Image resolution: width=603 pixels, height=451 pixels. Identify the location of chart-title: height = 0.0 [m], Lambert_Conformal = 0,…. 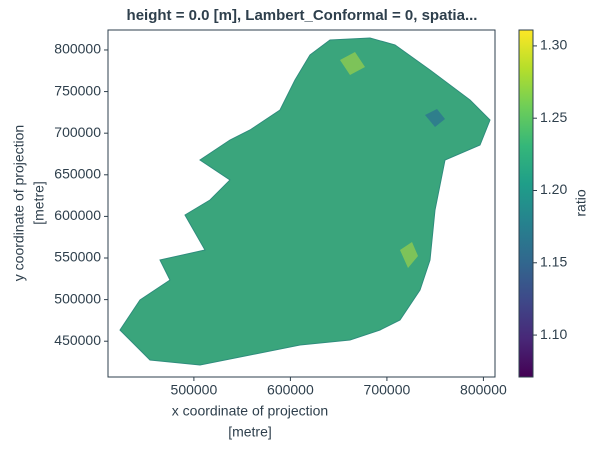
(302, 15).